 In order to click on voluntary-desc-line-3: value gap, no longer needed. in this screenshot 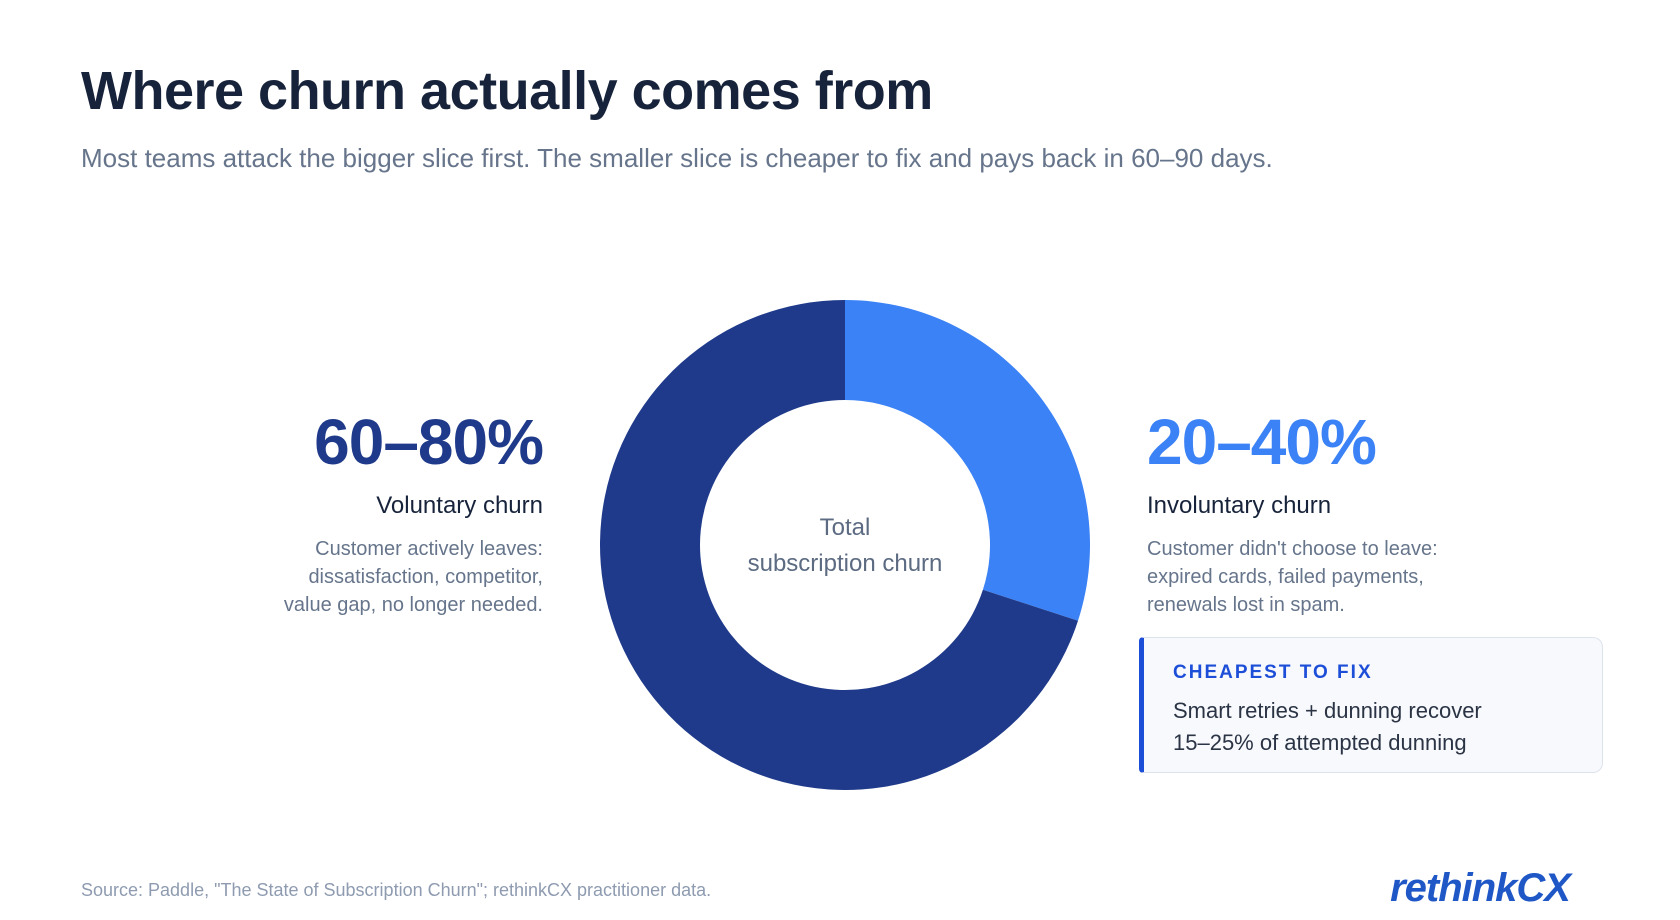, I will do `click(413, 604)`.